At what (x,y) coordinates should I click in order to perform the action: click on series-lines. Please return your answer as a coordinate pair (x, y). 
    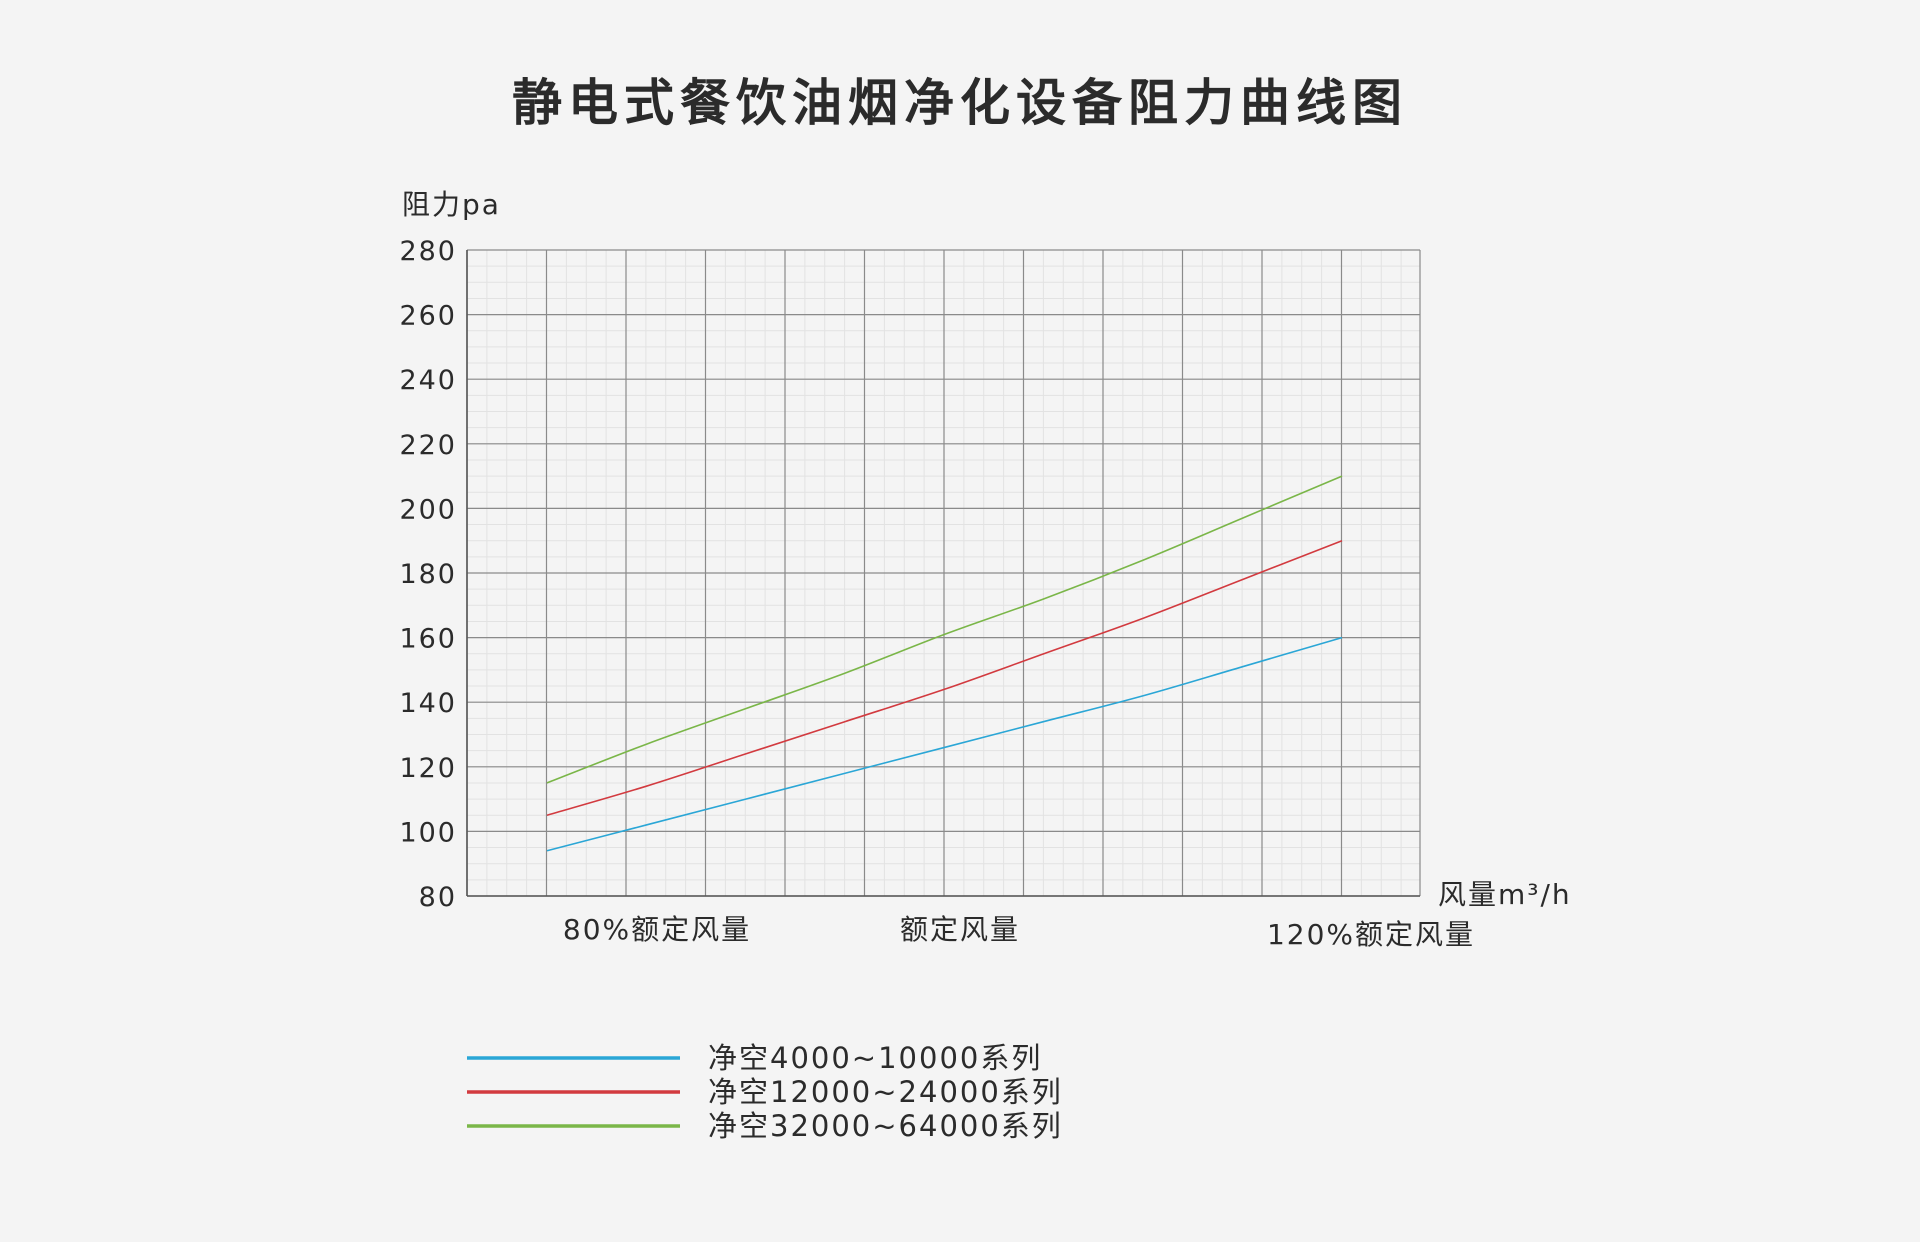
    Looking at the image, I should click on (944, 663).